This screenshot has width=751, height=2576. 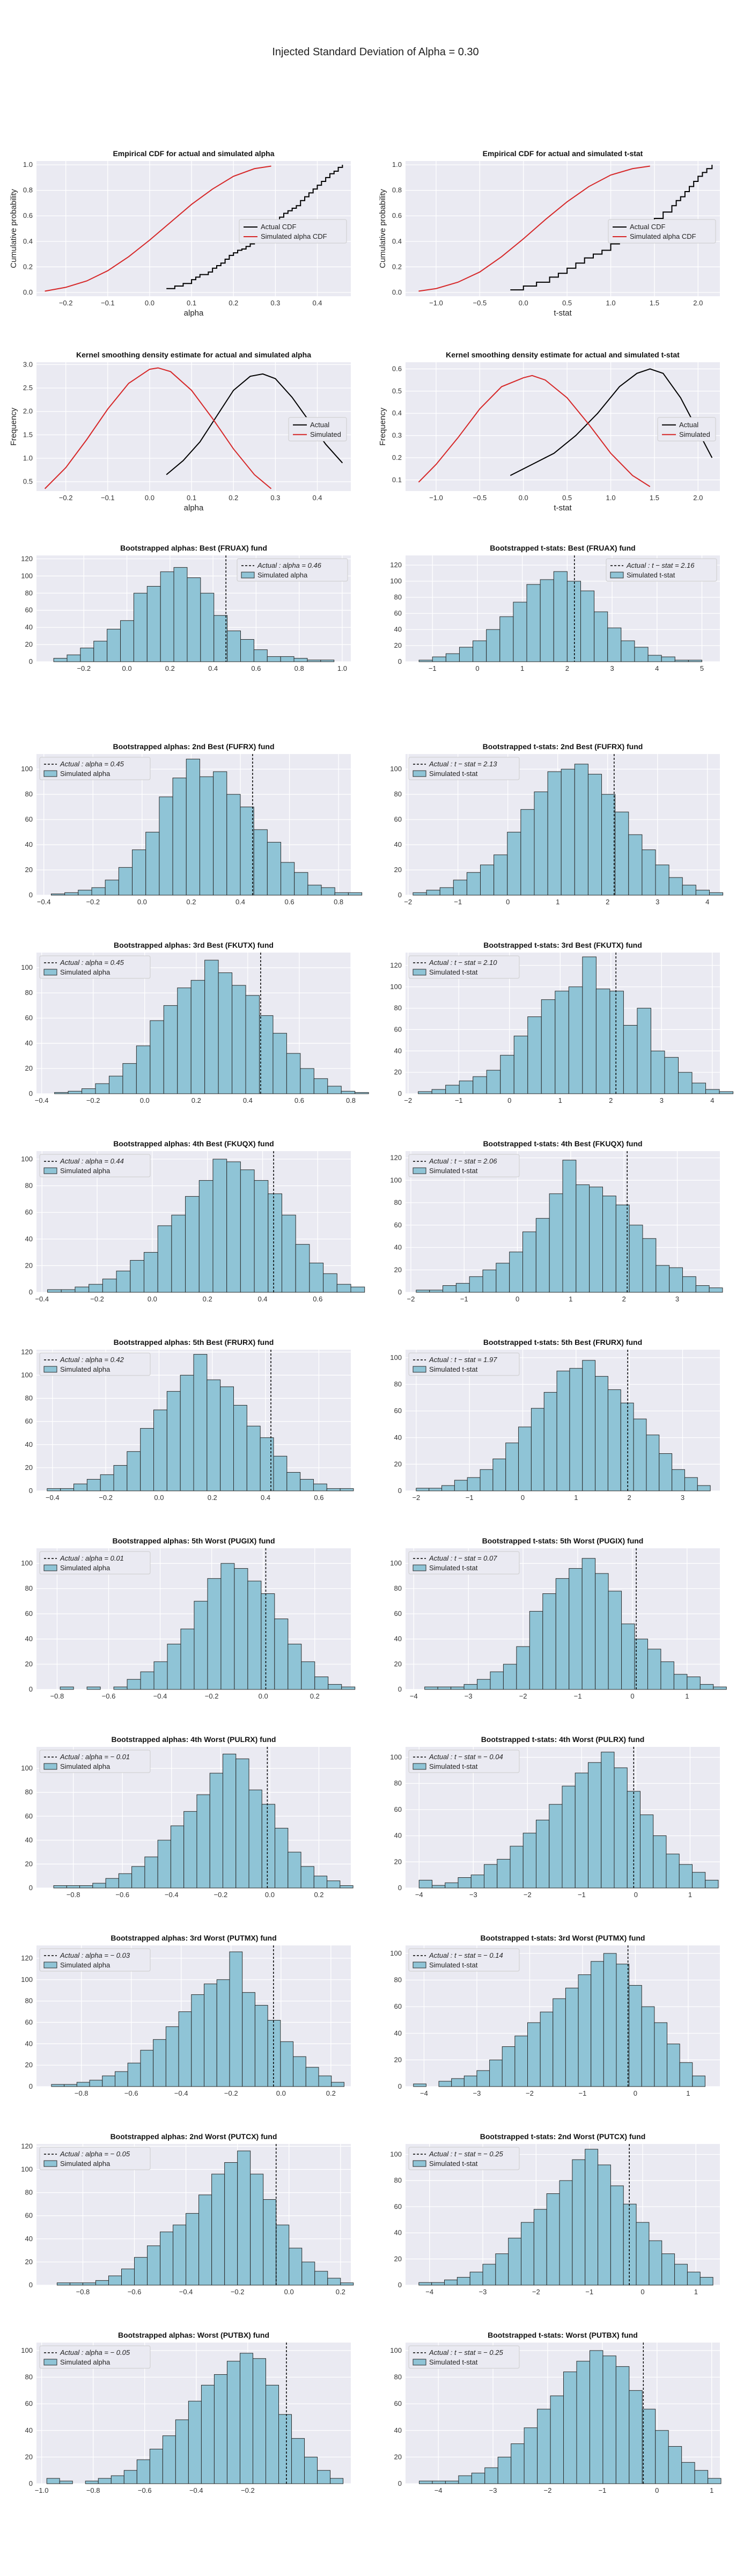 I want to click on x-tick-label: 3, so click(x=657, y=902).